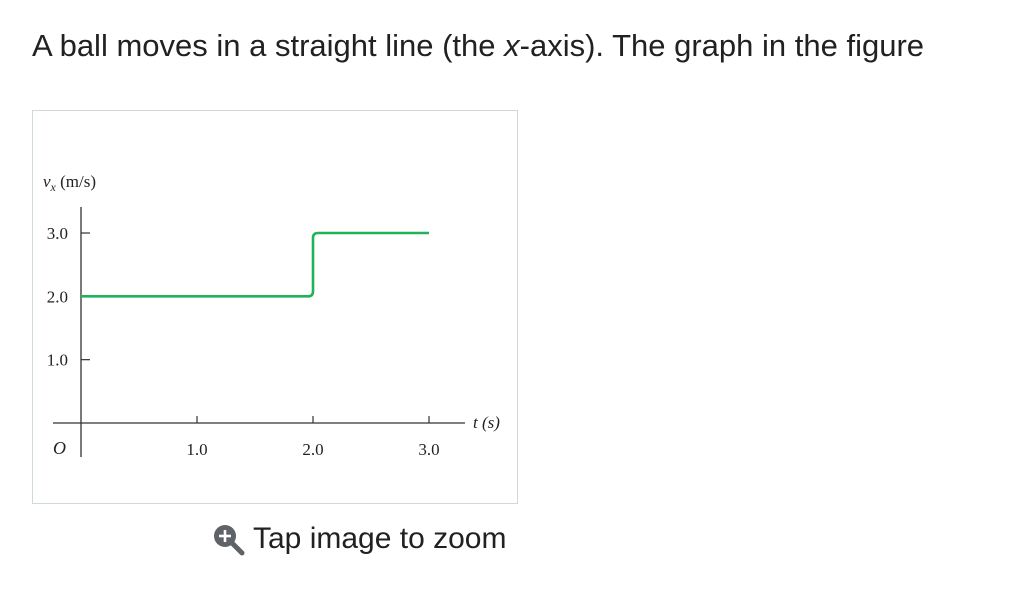 Image resolution: width=1024 pixels, height=606 pixels. What do you see at coordinates (69, 183) in the screenshot?
I see `y-axis-label: vx (m/s)` at bounding box center [69, 183].